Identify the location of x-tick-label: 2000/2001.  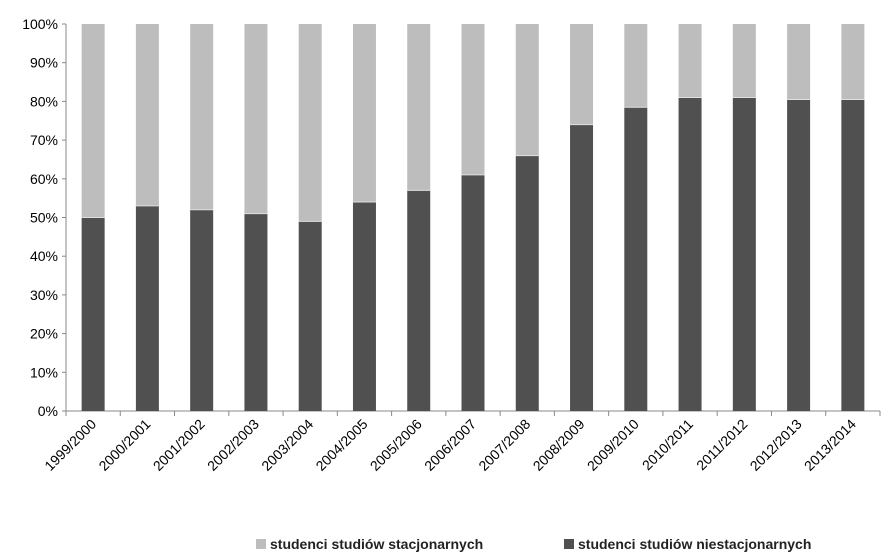
(124, 445).